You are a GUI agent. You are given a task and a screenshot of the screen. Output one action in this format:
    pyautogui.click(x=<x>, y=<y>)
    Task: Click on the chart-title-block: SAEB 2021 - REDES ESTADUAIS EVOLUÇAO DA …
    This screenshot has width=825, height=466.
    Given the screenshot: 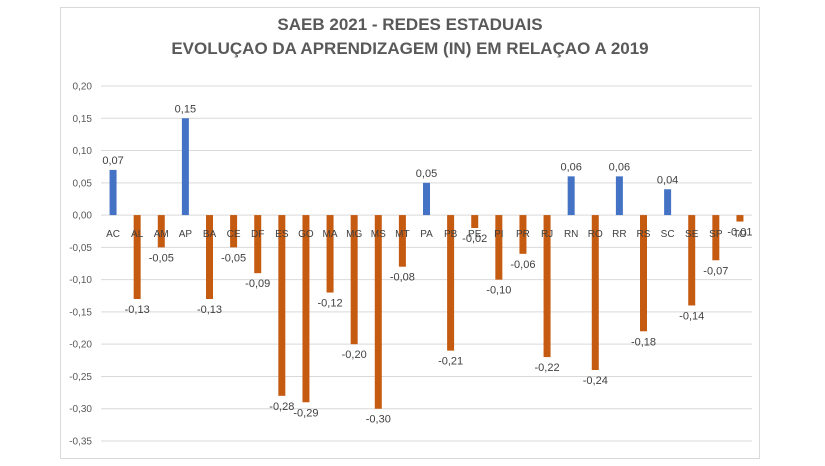 What is the action you would take?
    pyautogui.click(x=410, y=37)
    